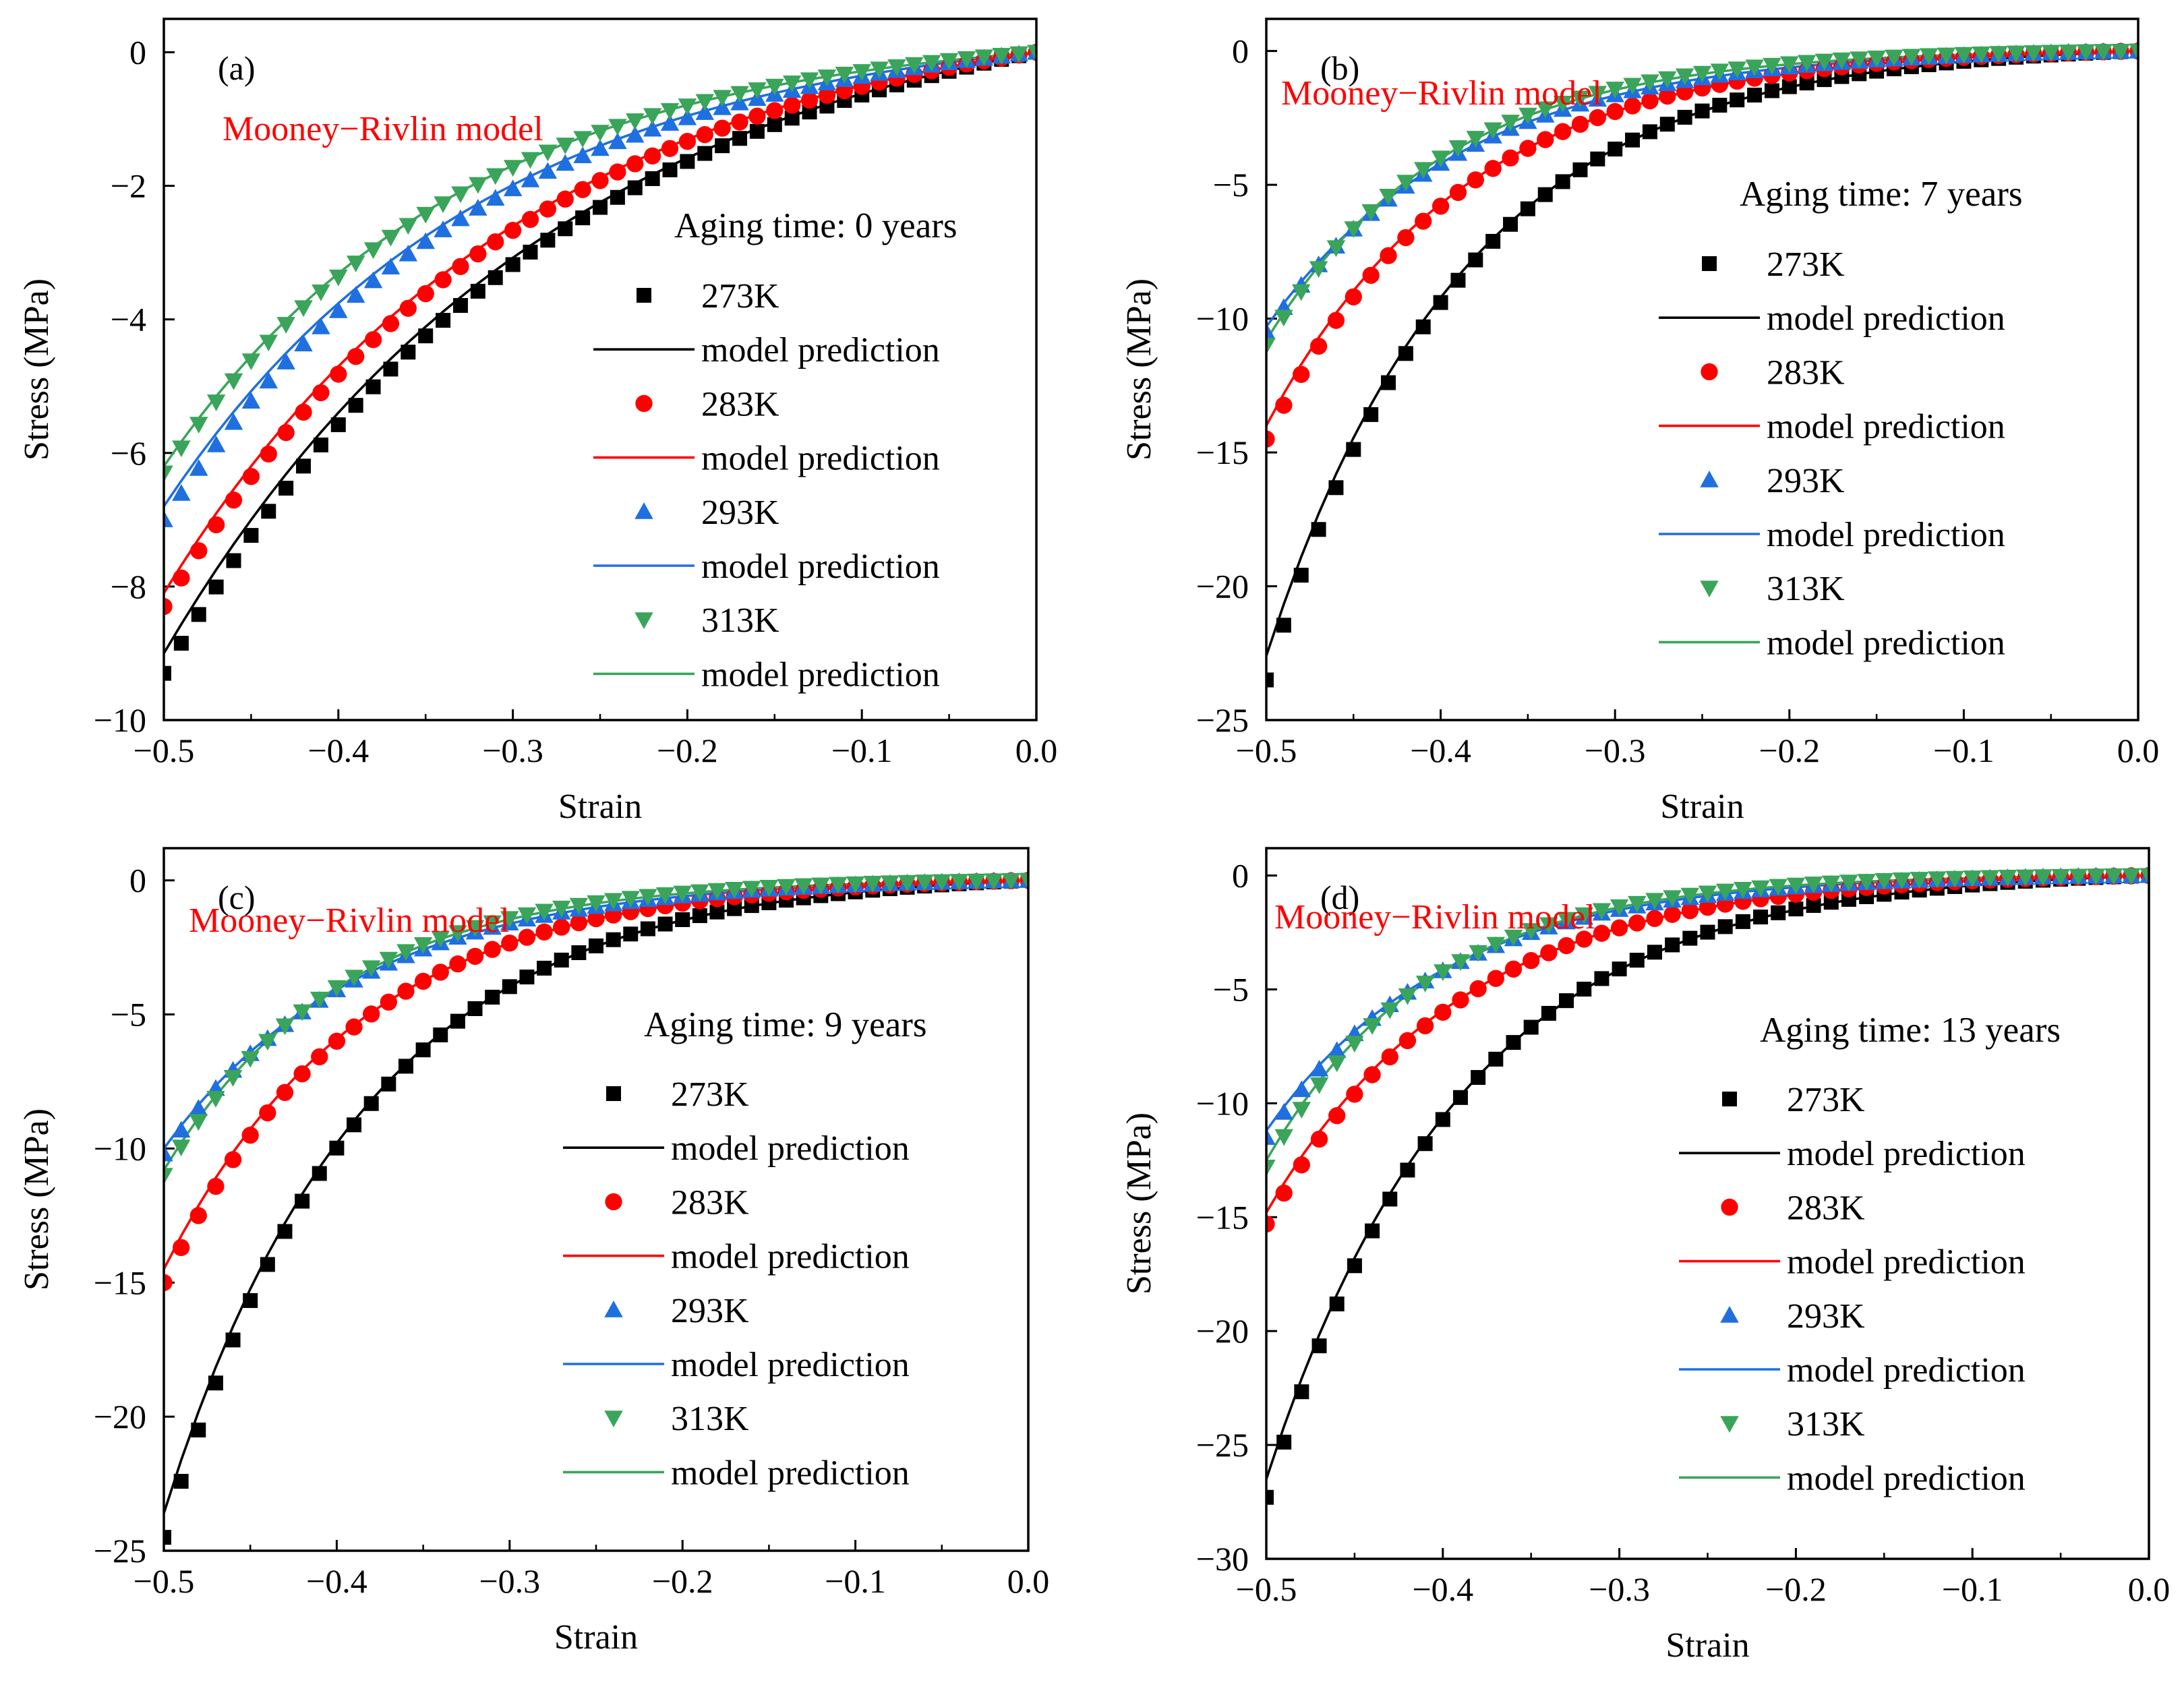 This screenshot has height=1693, width=2184. Describe the element at coordinates (2138, 751) in the screenshot. I see `x-tick-label: 0.0` at that location.